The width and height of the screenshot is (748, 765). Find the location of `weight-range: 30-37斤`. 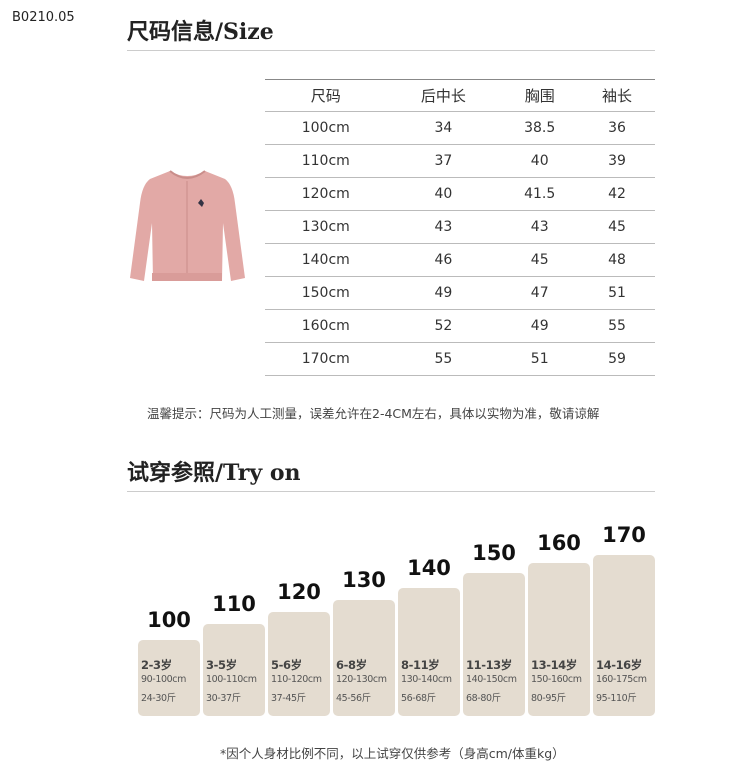

weight-range: 30-37斤 is located at coordinates (223, 698).